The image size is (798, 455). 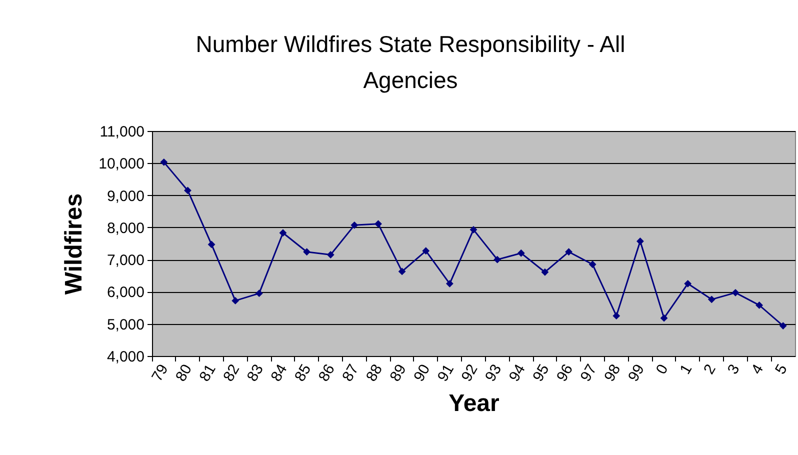 I want to click on y-axis-title: Wildfires, so click(x=74, y=244).